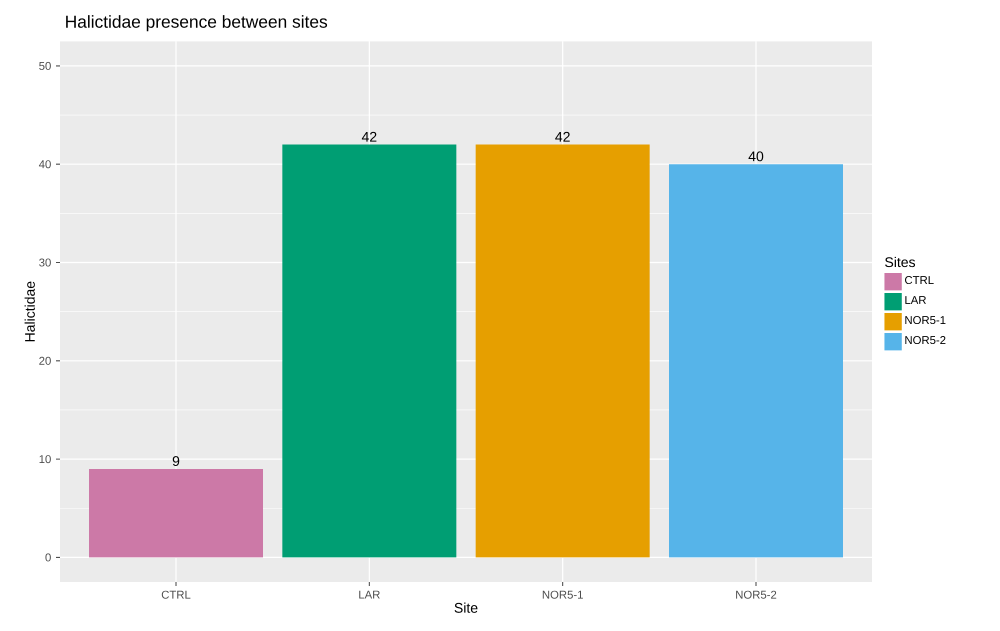 The image size is (1000, 631). Describe the element at coordinates (197, 23) in the screenshot. I see `chart-title: Halictidae presence between sites` at that location.